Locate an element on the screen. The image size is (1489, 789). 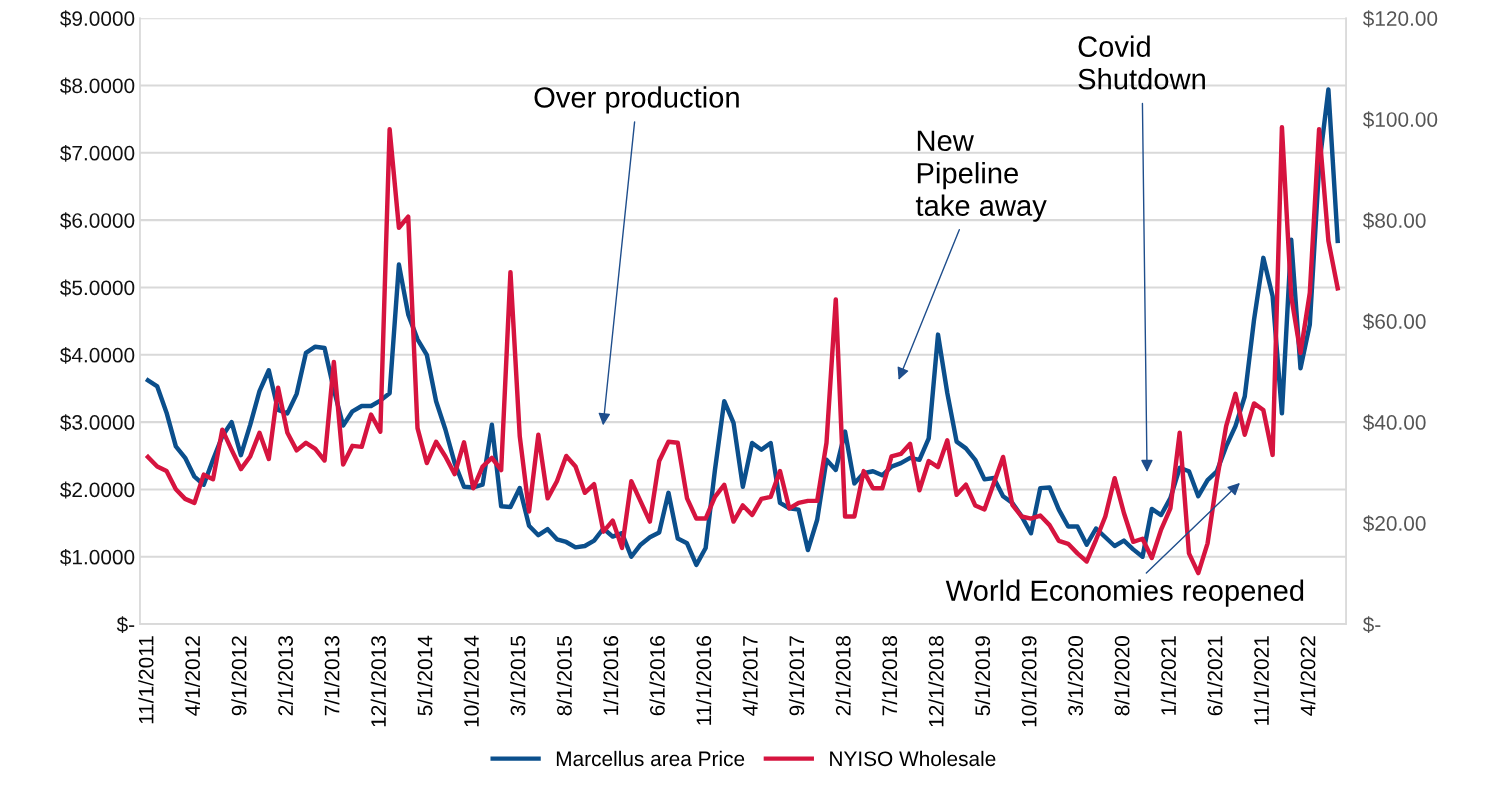
y2-tick-label: $80.00 is located at coordinates (1394, 221).